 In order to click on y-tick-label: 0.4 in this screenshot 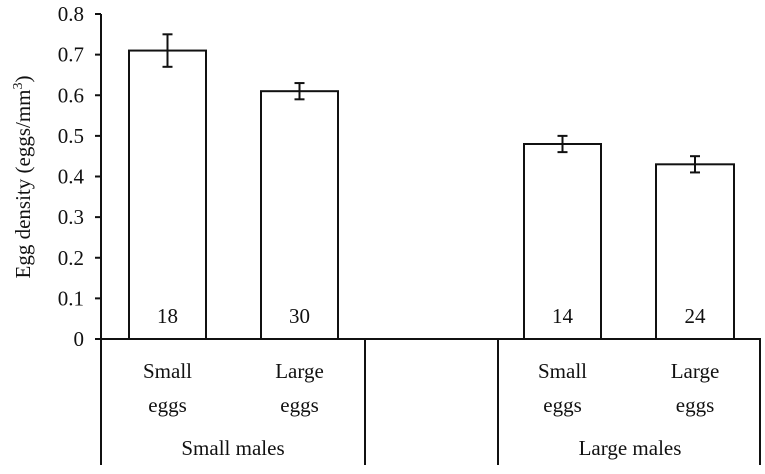, I will do `click(71, 177)`.